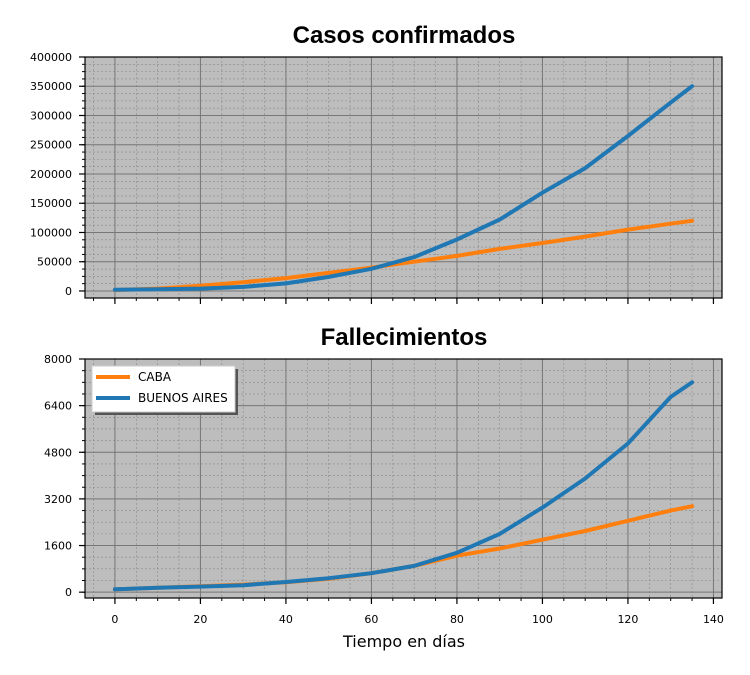 This screenshot has width=750, height=675. I want to click on x-tick-label: 80, so click(457, 619).